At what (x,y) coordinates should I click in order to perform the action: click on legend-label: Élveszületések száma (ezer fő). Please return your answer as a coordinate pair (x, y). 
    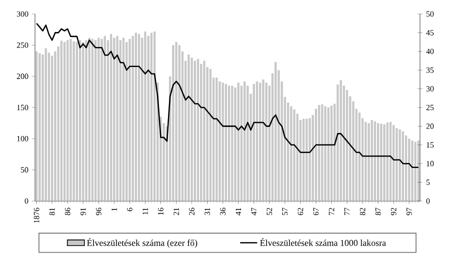
    Looking at the image, I should click on (142, 243).